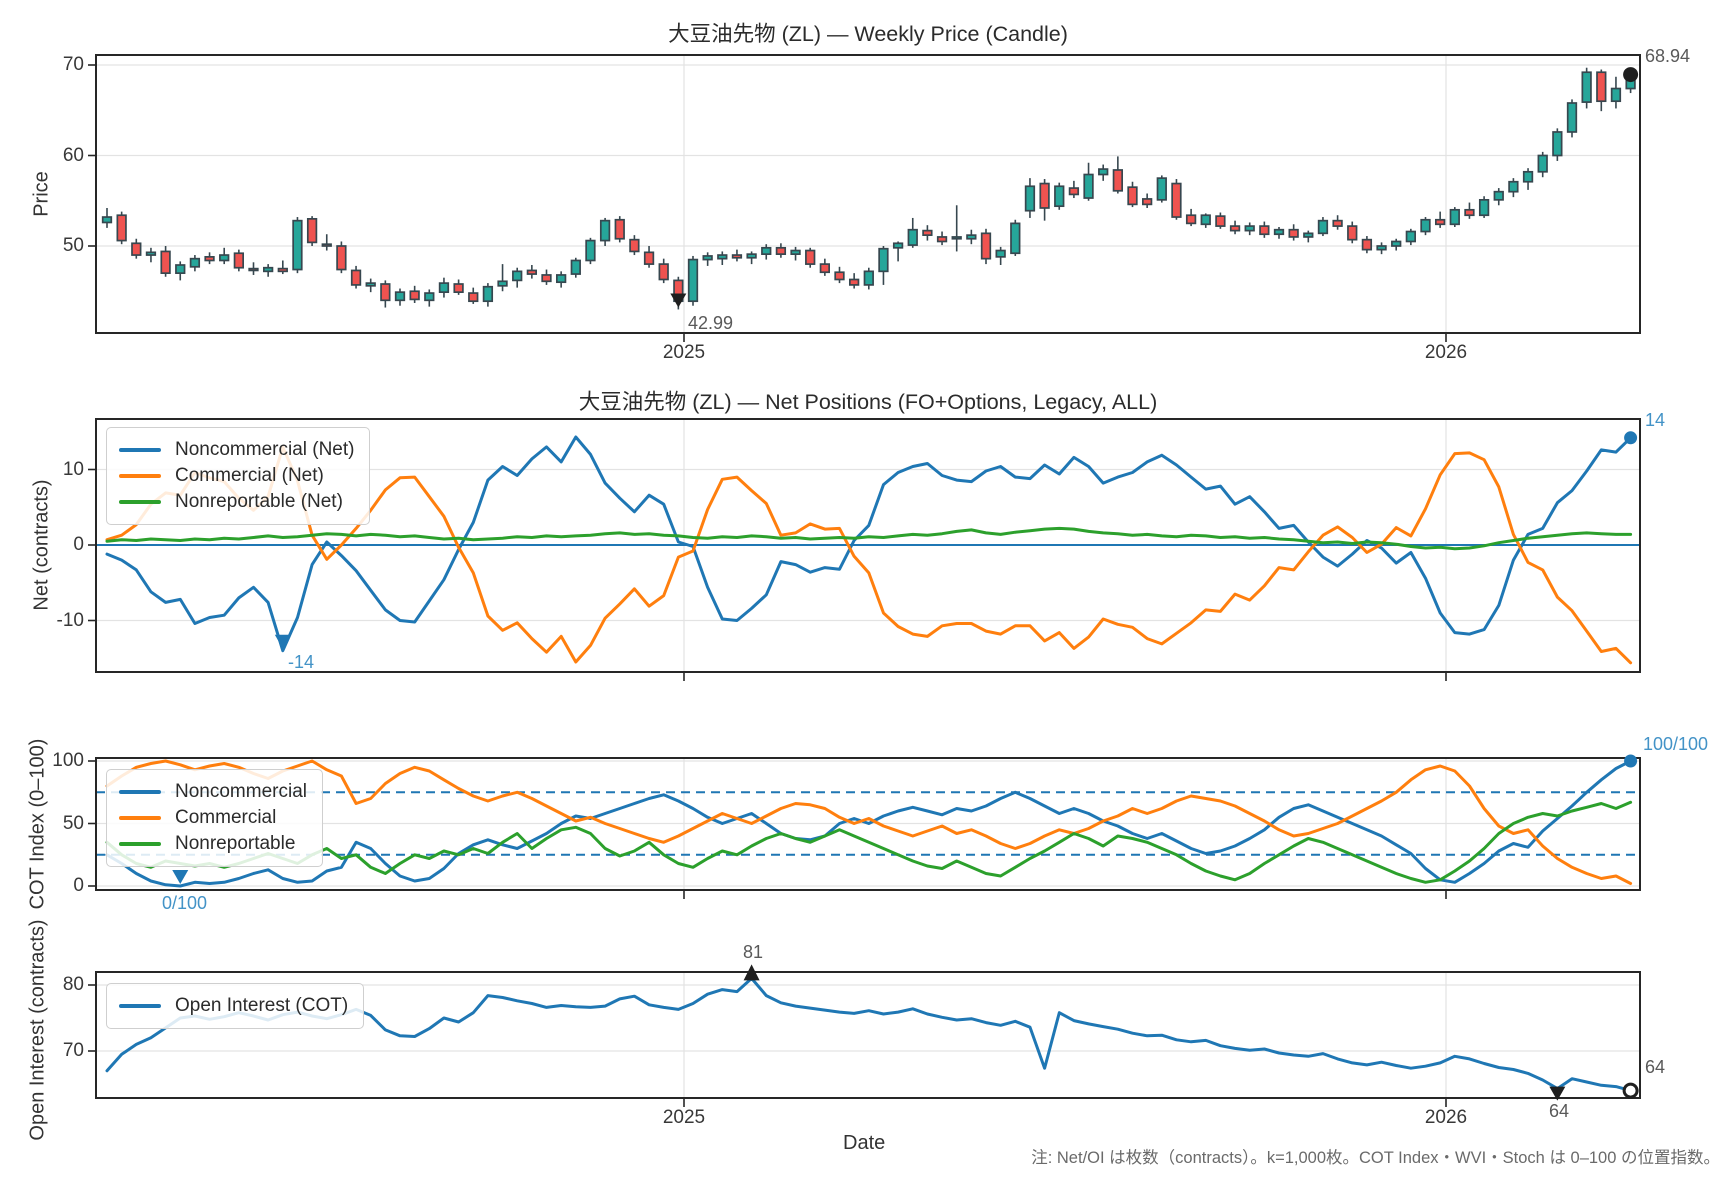  I want to click on x-tick-label: 2025, so click(684, 1117).